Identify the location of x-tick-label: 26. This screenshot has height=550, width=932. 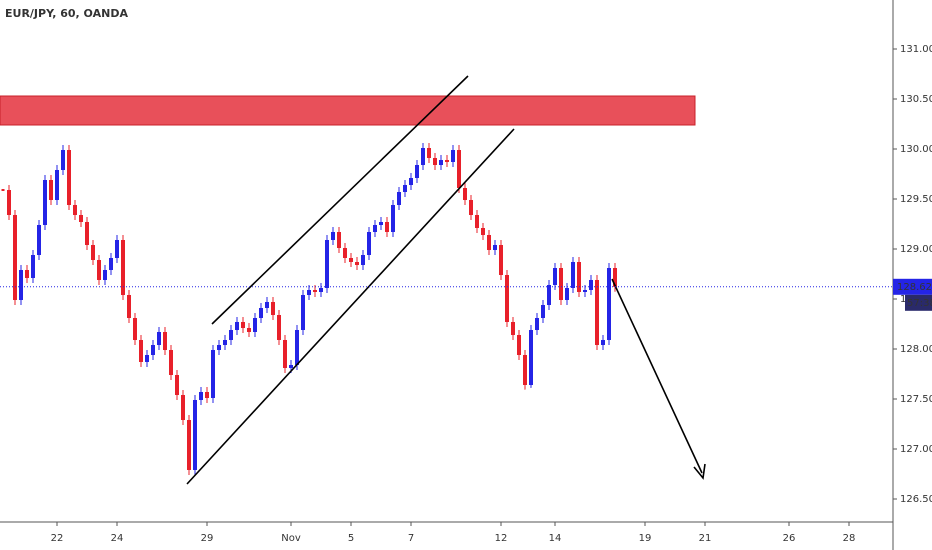
(789, 538).